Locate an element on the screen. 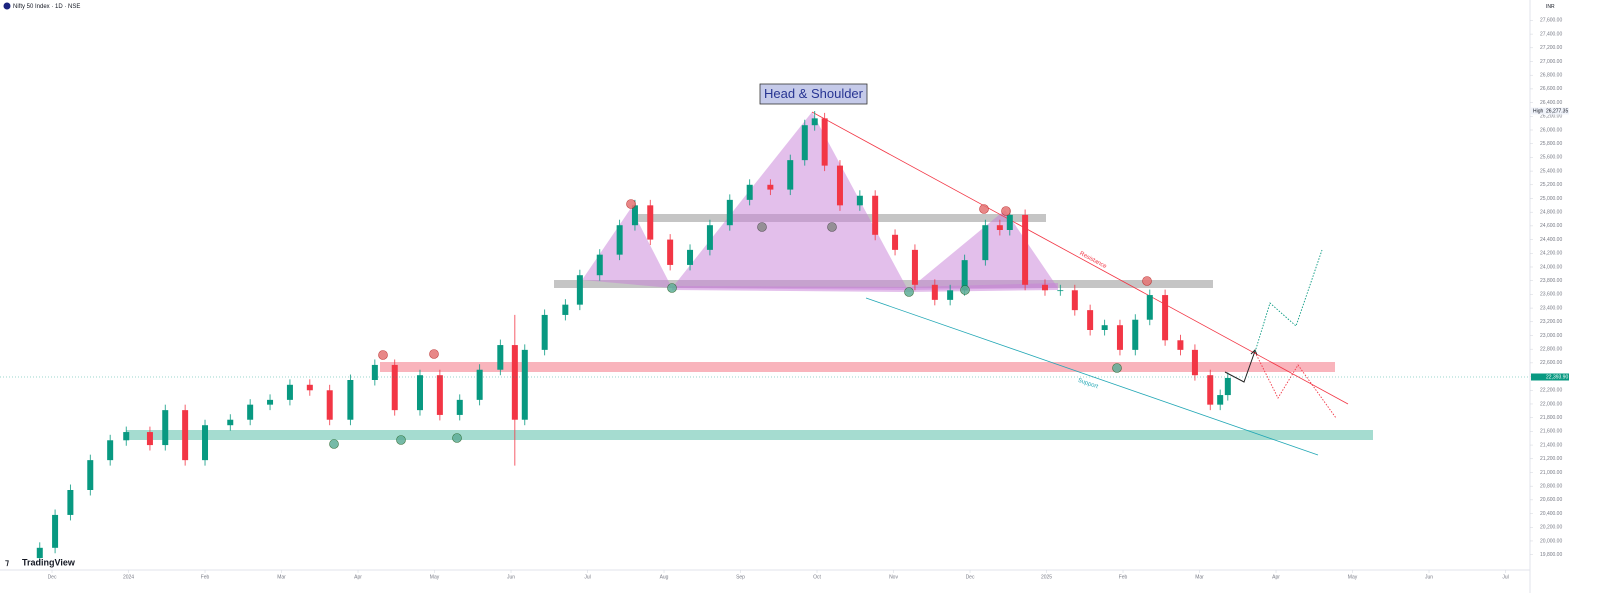  last-price-label: 22,393.90 is located at coordinates (1557, 377).